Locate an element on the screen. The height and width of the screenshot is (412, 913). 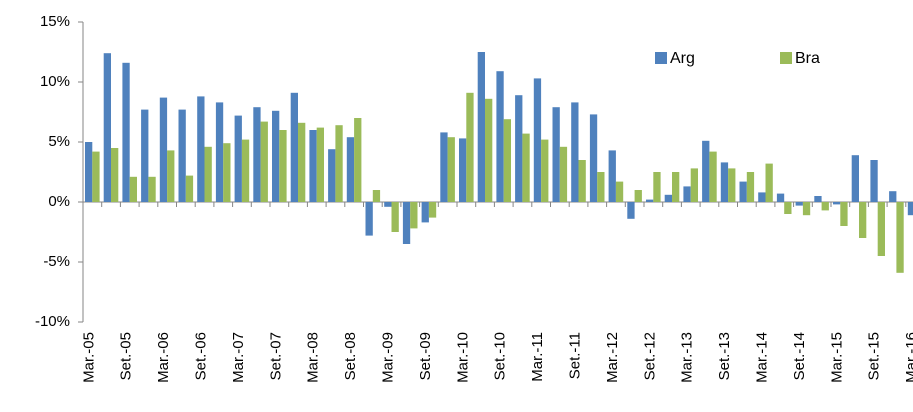
x-tick-label: Mar.-12 is located at coordinates (612, 357).